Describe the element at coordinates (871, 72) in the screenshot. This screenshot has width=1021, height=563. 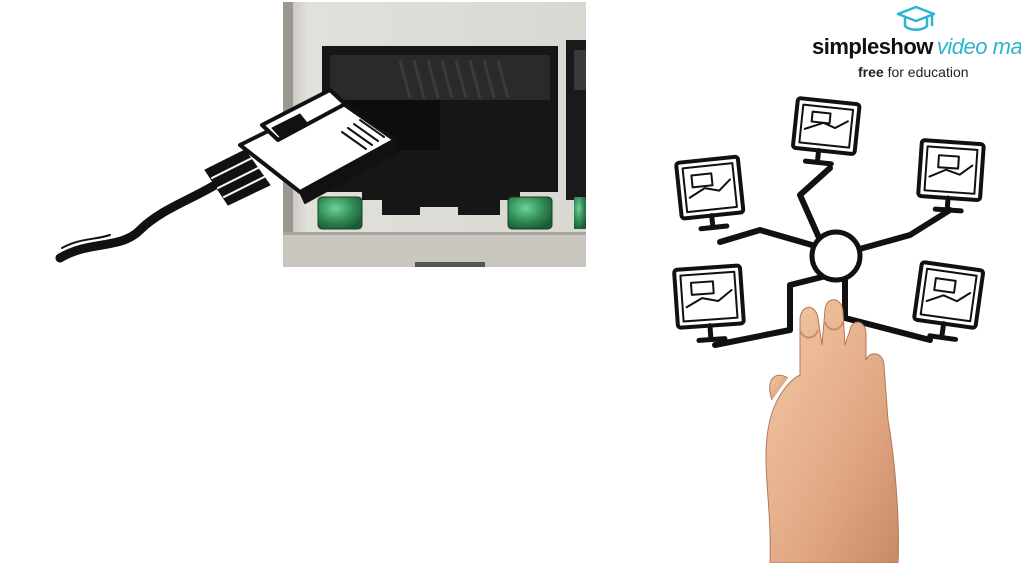
I see `logo-tagline-bold: free` at that location.